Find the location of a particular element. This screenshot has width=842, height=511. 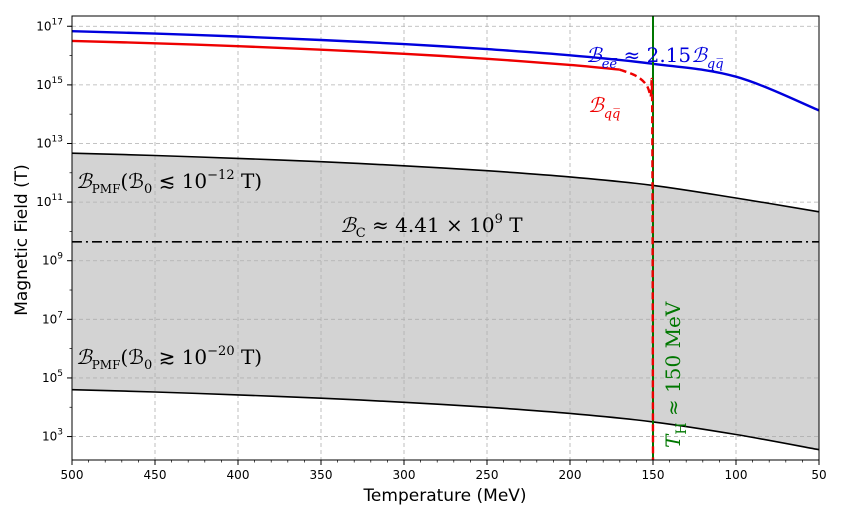

annotation-b-qq-symbol: ℬ is located at coordinates (596, 105).